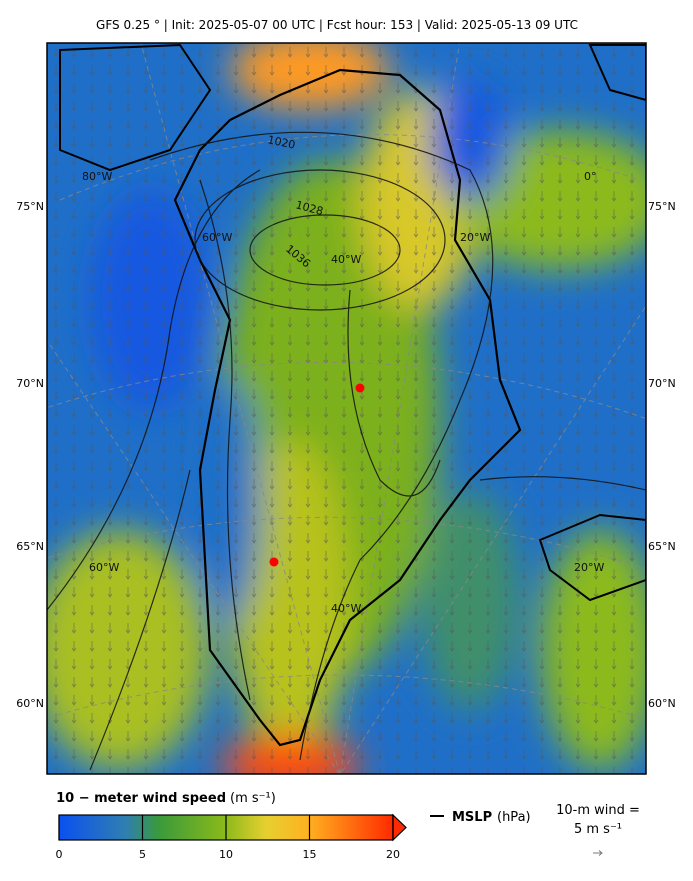 This screenshot has height=881, width=693. Describe the element at coordinates (472, 817) in the screenshot. I see `mslp-legend-label: MSLP` at that location.